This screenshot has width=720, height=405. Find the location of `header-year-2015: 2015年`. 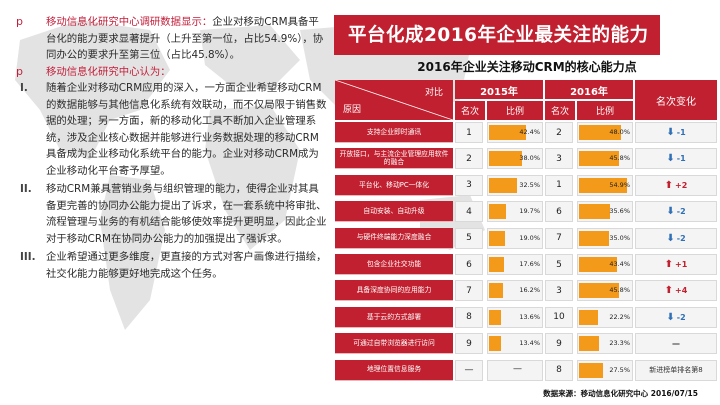

header-year-2015: 2015年 is located at coordinates (499, 89).